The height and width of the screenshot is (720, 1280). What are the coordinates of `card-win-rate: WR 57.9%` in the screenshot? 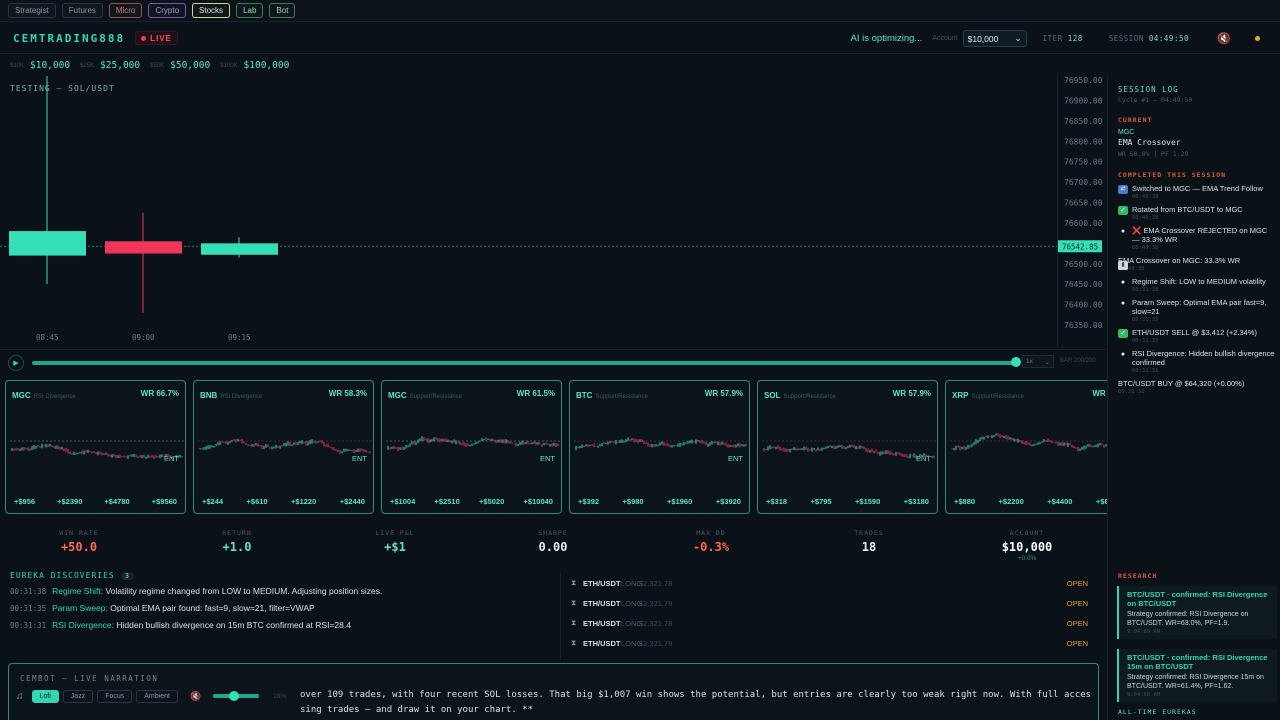 It's located at (911, 393).